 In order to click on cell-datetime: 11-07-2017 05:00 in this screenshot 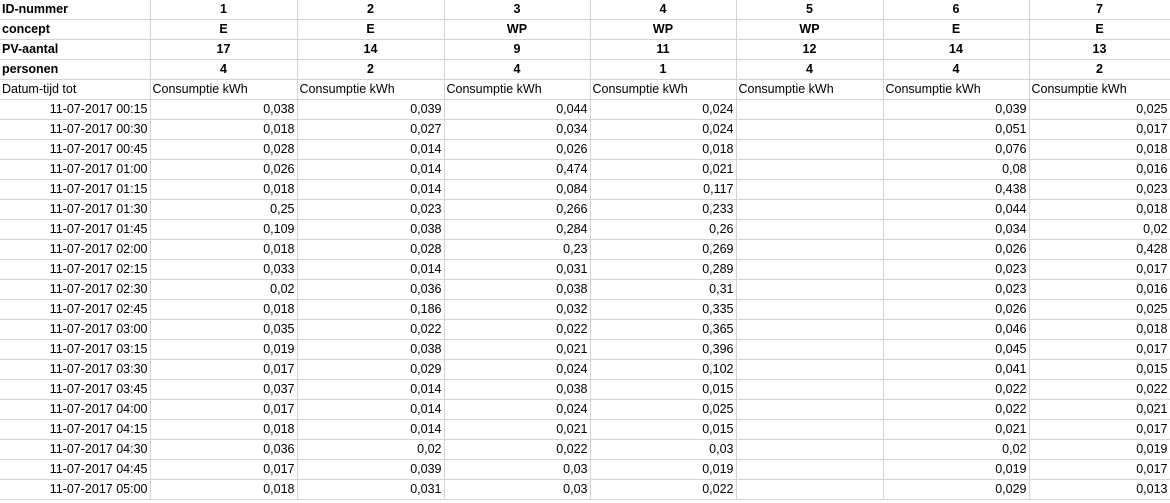, I will do `click(75, 489)`.